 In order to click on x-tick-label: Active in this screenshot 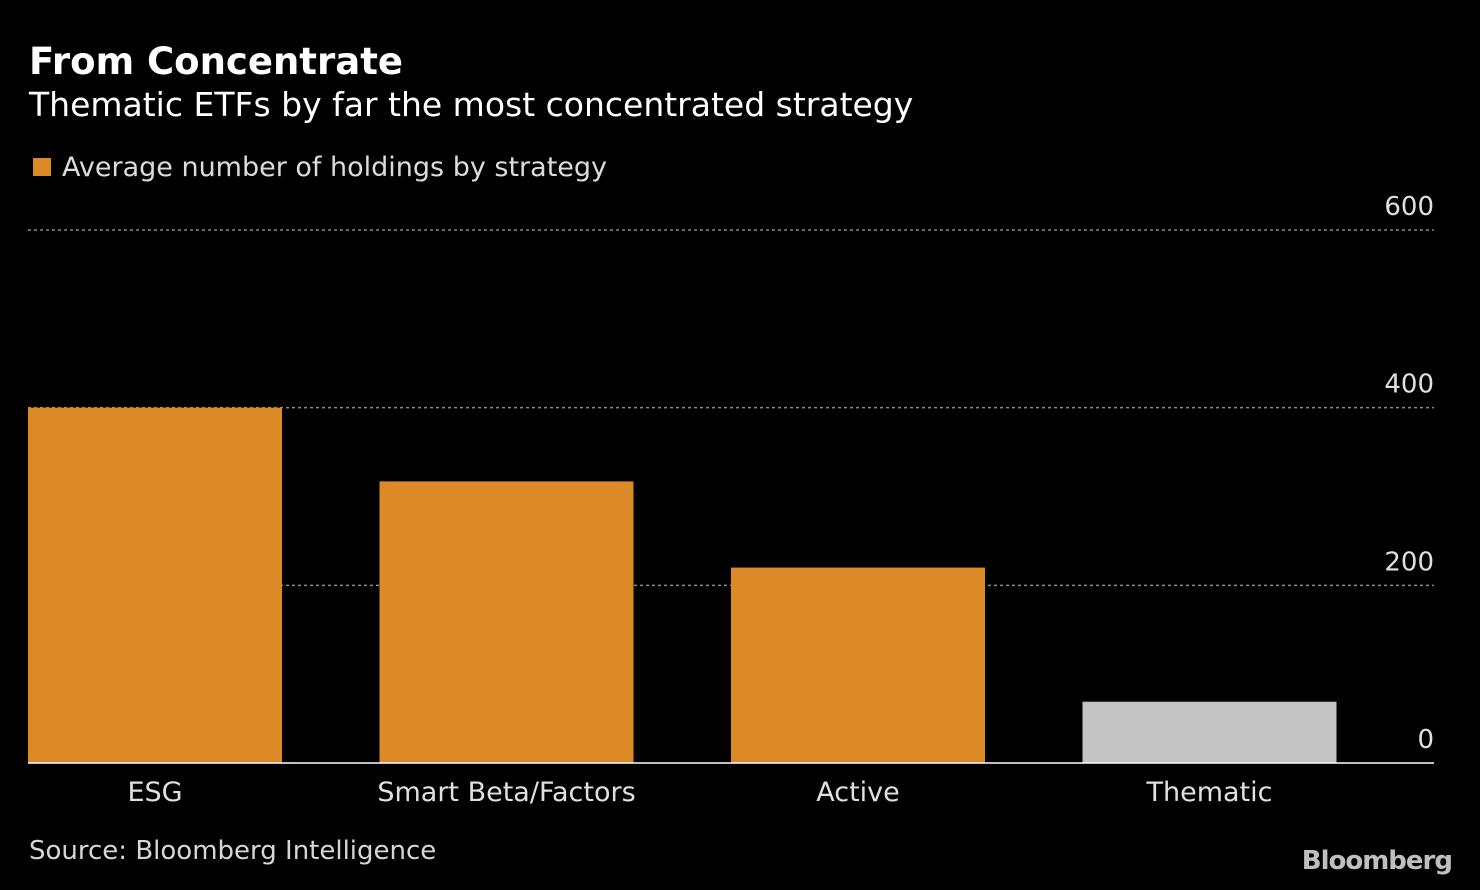, I will do `click(858, 792)`.